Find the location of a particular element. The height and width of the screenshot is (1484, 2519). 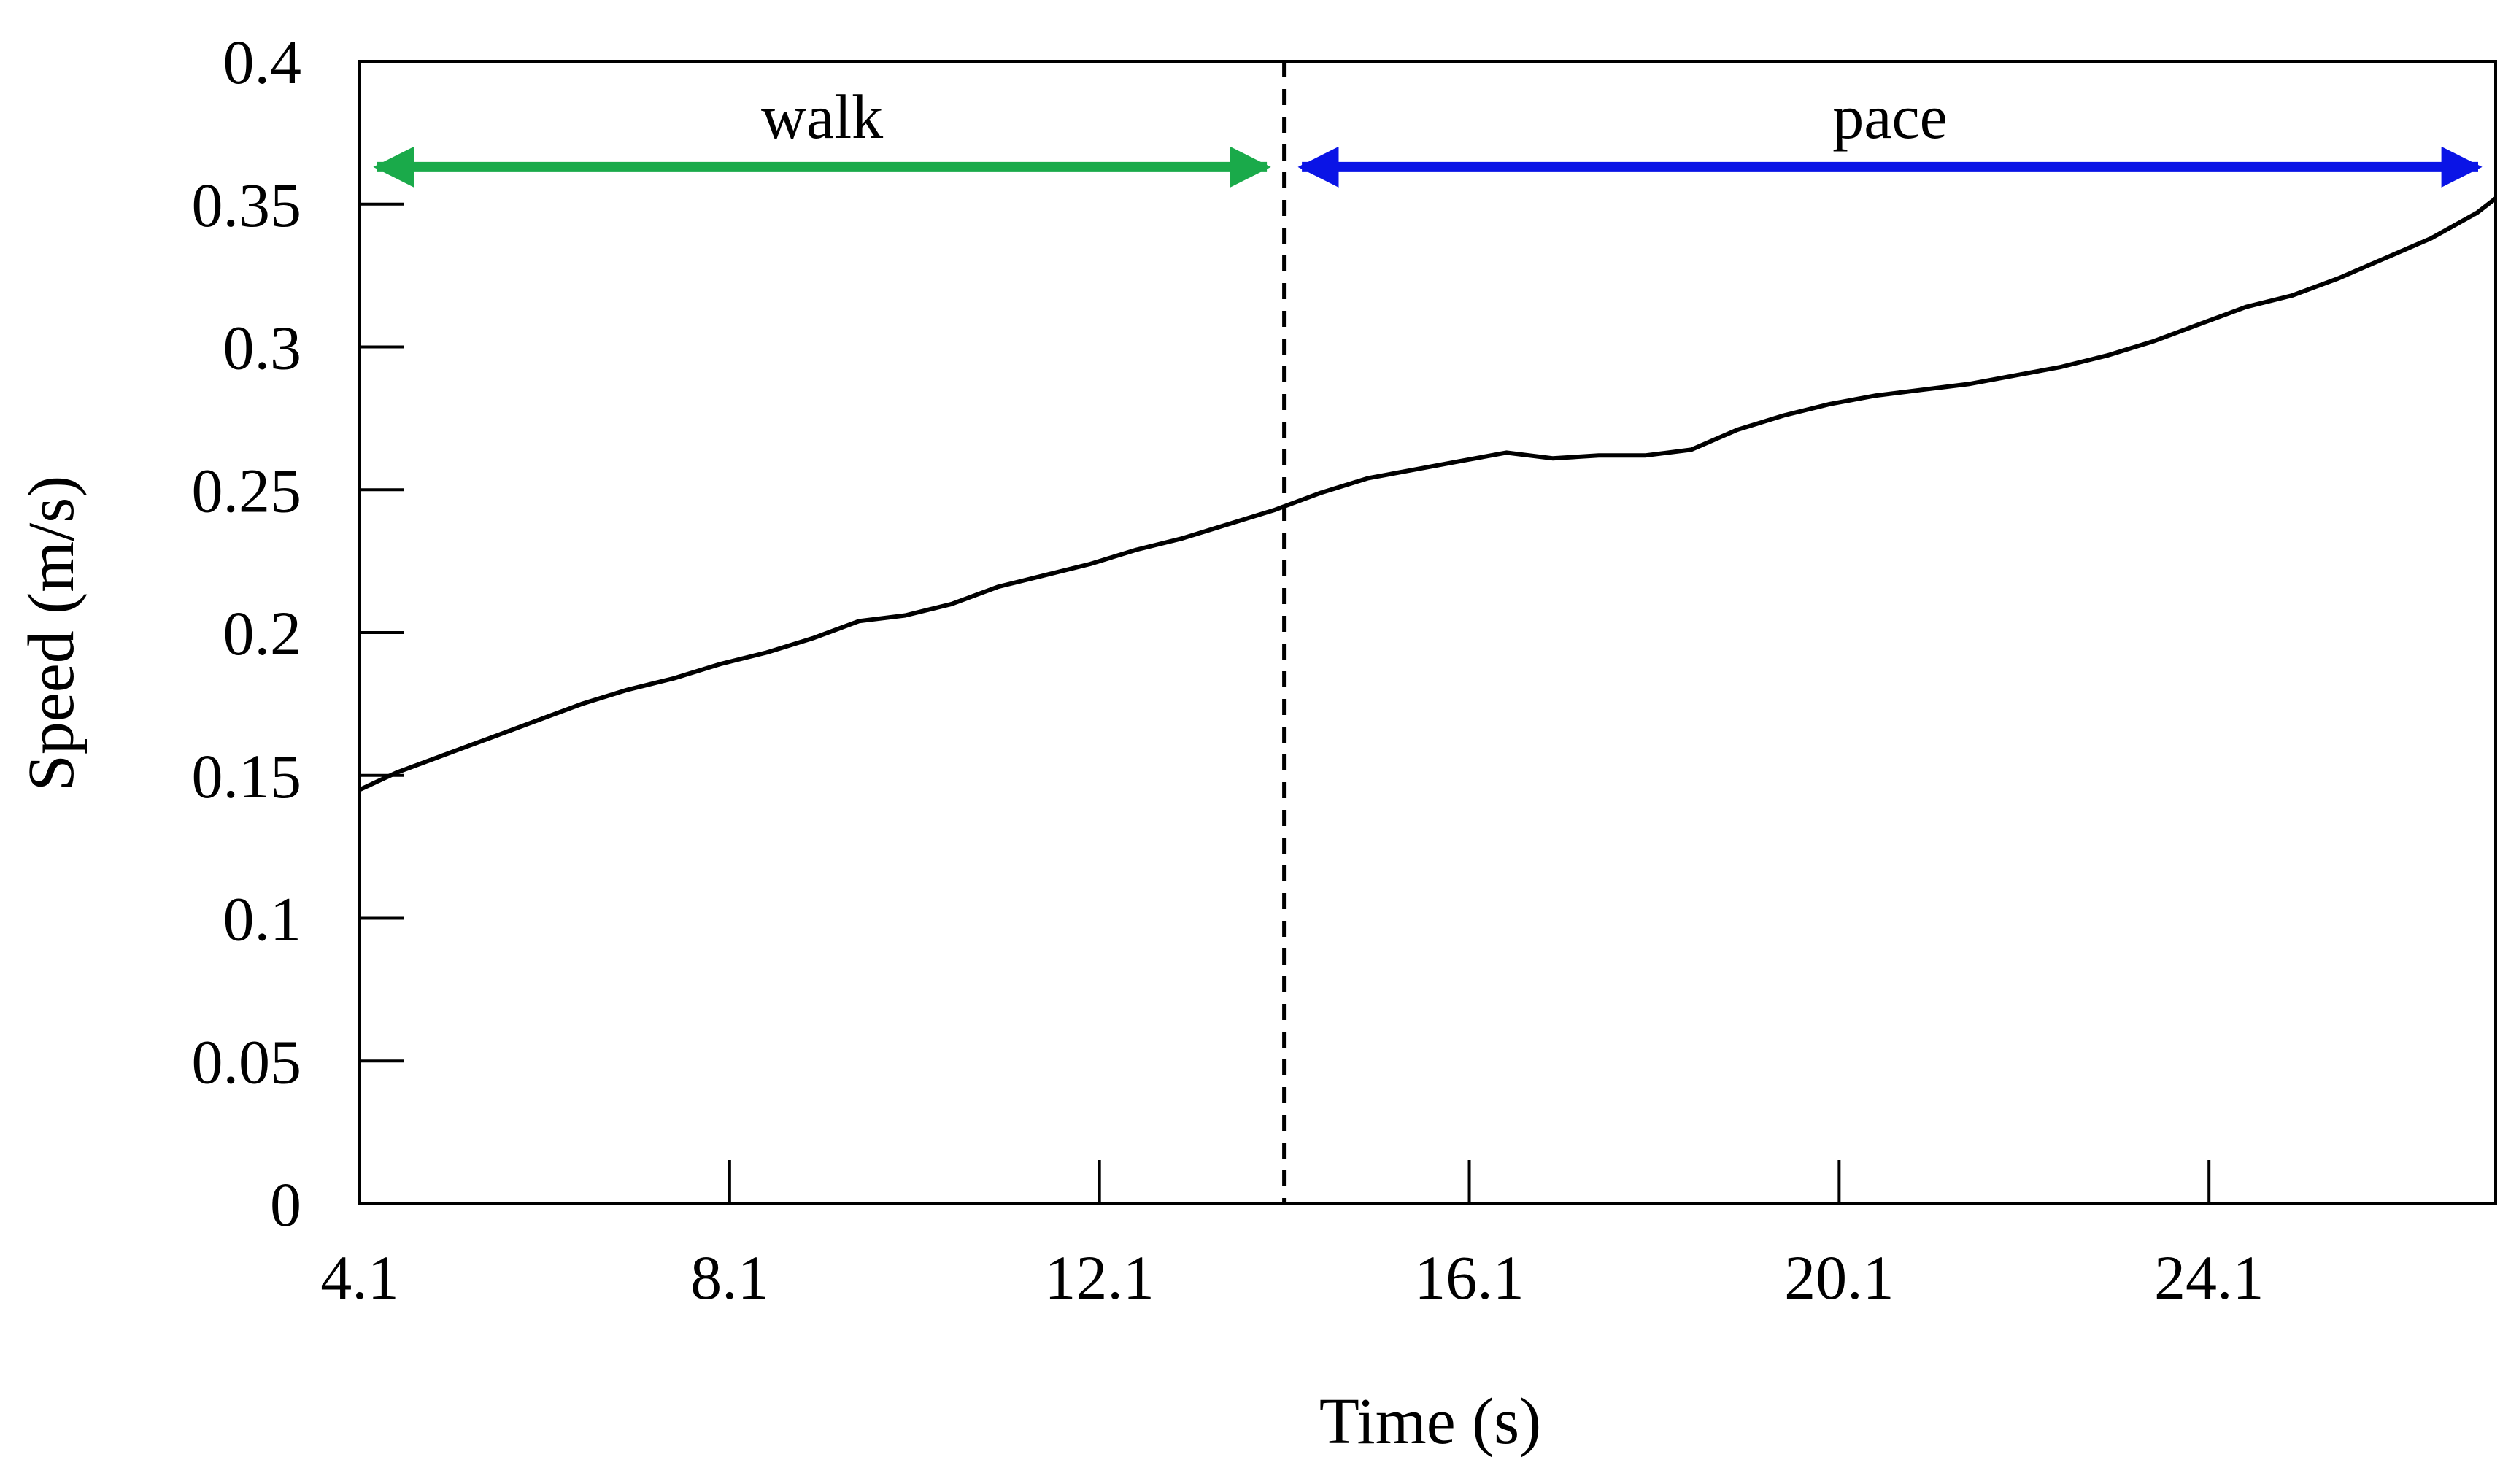

y-tick-label: 0.4 is located at coordinates (262, 62).